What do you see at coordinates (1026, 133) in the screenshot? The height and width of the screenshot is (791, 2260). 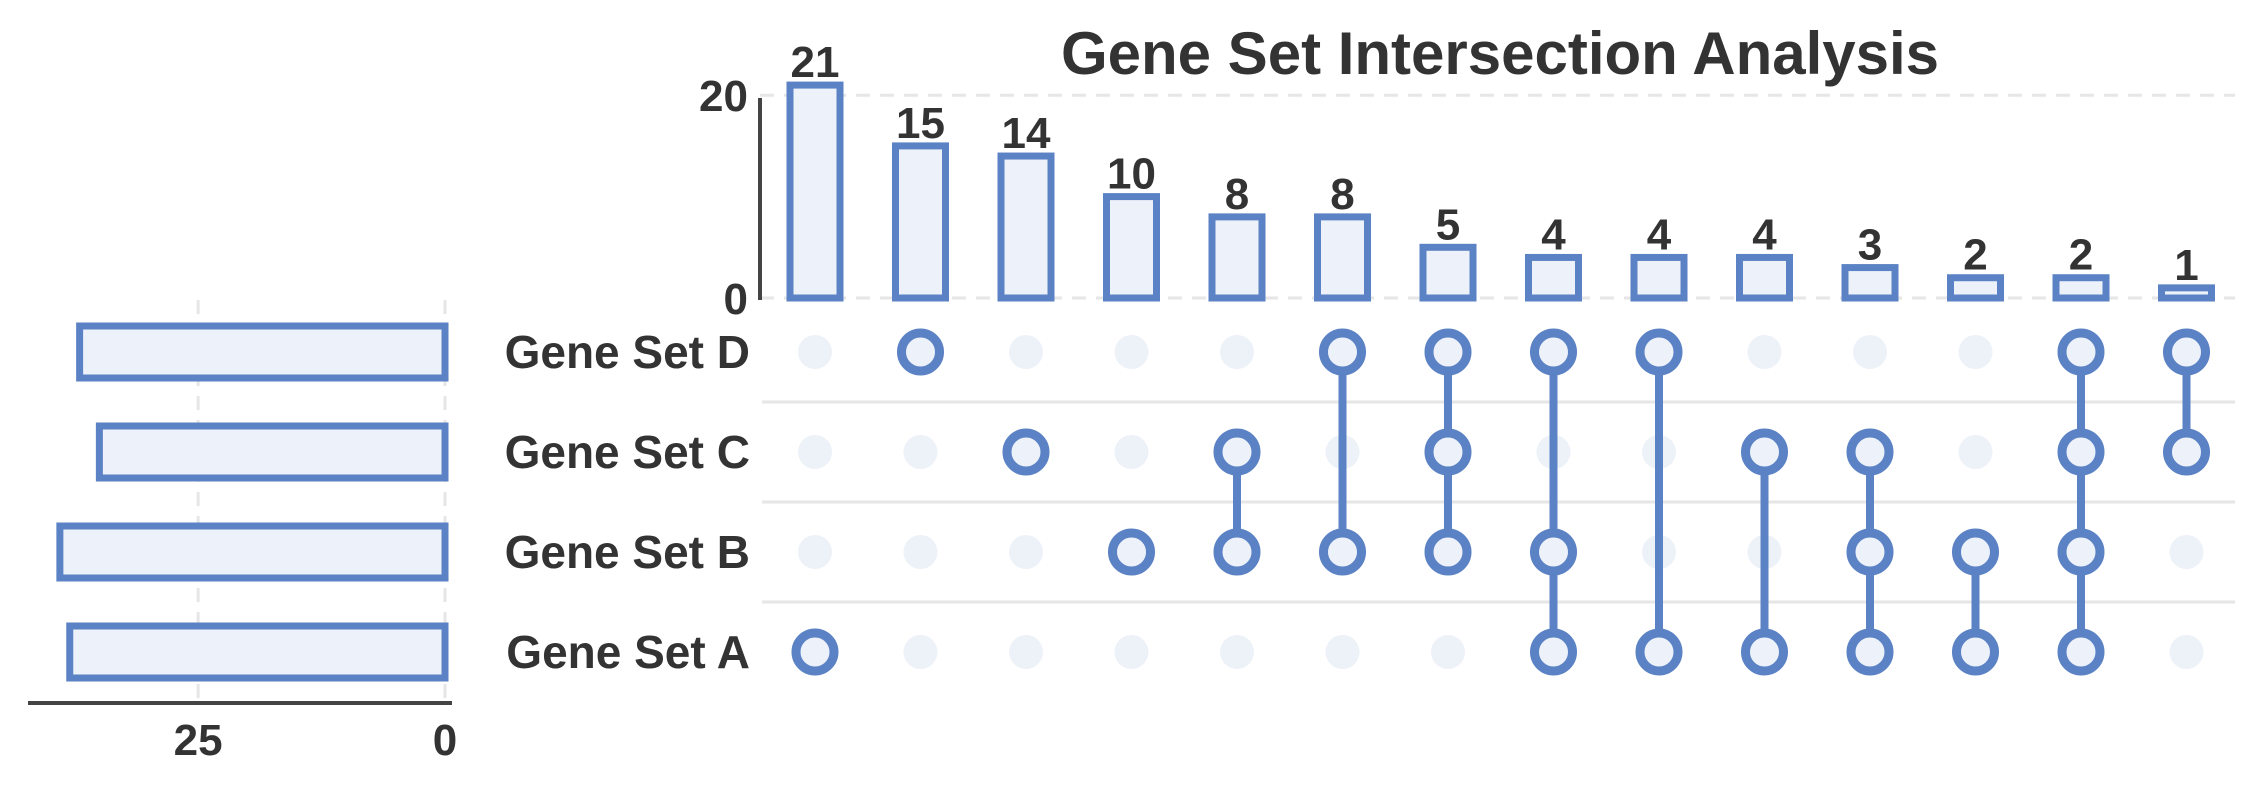 I see `intersection-bar-label: 14` at bounding box center [1026, 133].